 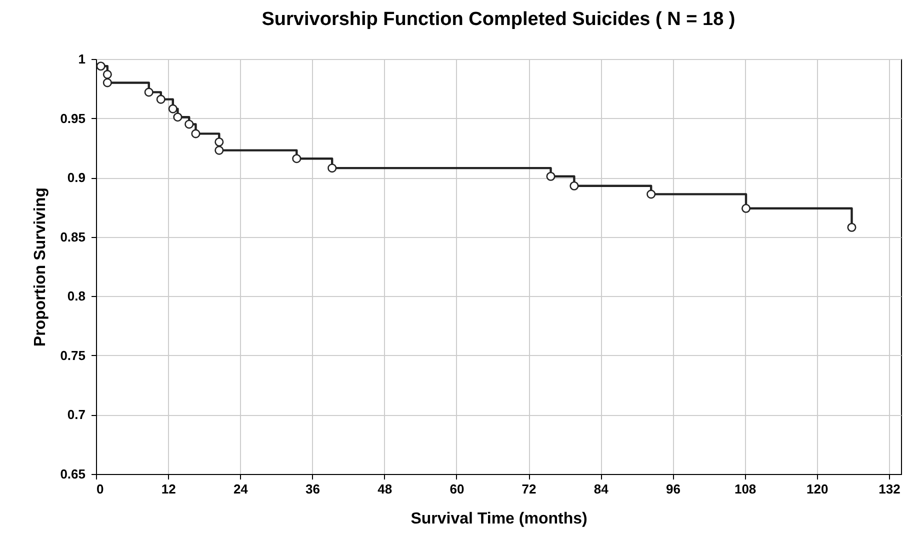 What do you see at coordinates (100, 489) in the screenshot?
I see `x-tick-label: 0` at bounding box center [100, 489].